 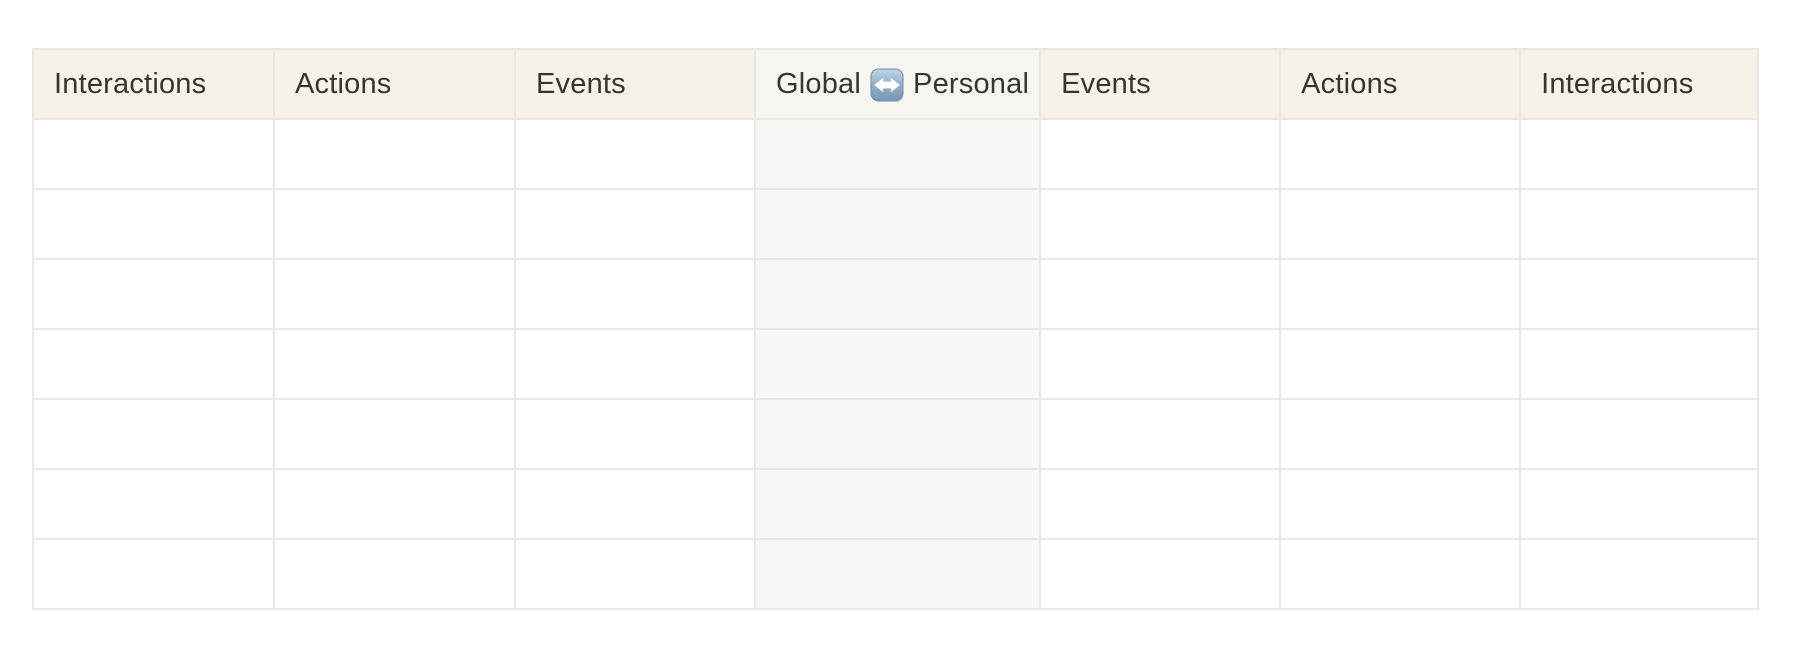 What do you see at coordinates (394, 84) in the screenshot?
I see `column-header-actions-left: Actions` at bounding box center [394, 84].